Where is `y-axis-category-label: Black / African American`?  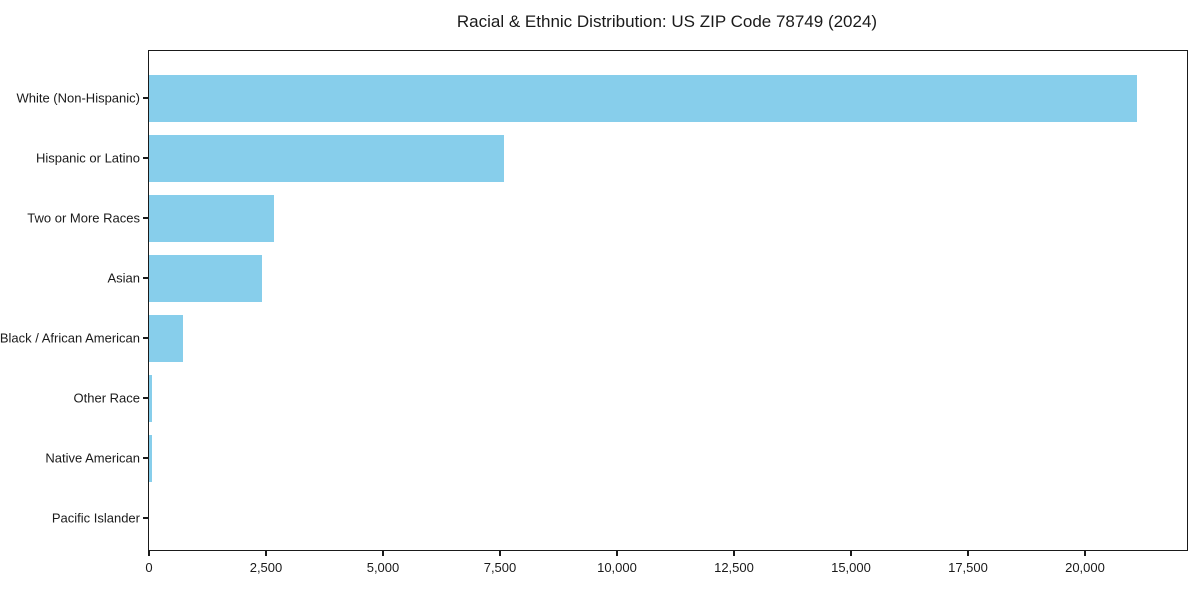 y-axis-category-label: Black / African American is located at coordinates (70, 338).